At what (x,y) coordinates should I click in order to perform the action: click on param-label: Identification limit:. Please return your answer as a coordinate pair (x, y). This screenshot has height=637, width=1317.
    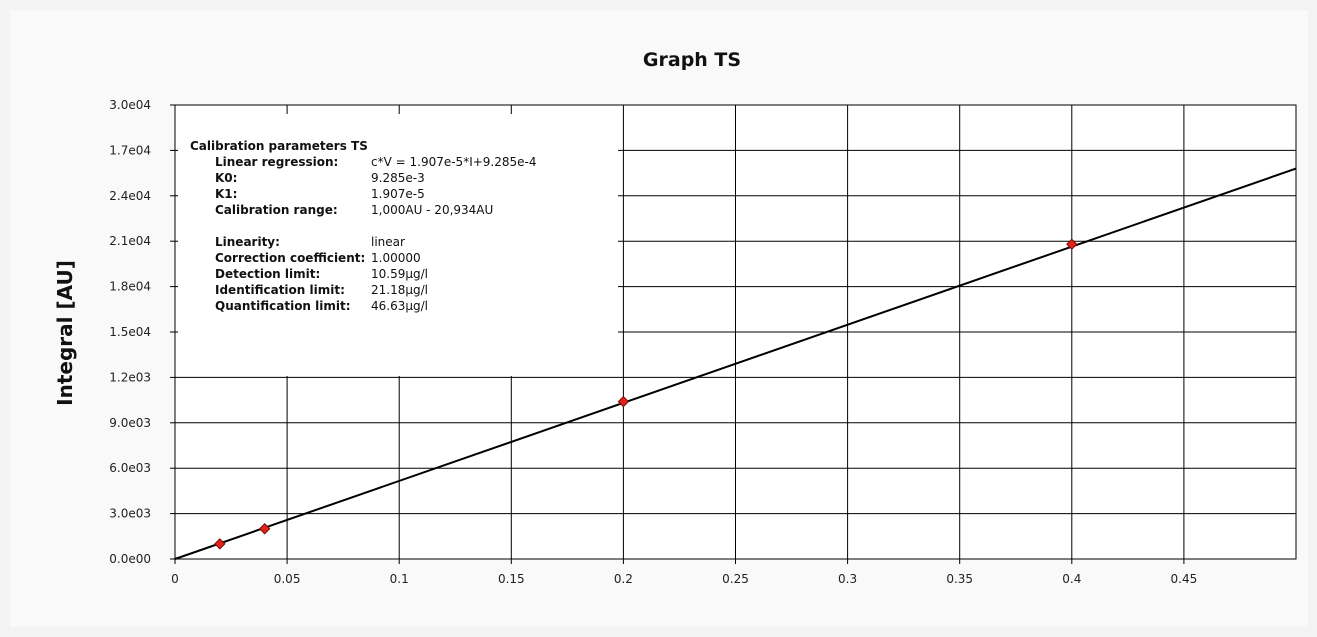
    Looking at the image, I should click on (280, 290).